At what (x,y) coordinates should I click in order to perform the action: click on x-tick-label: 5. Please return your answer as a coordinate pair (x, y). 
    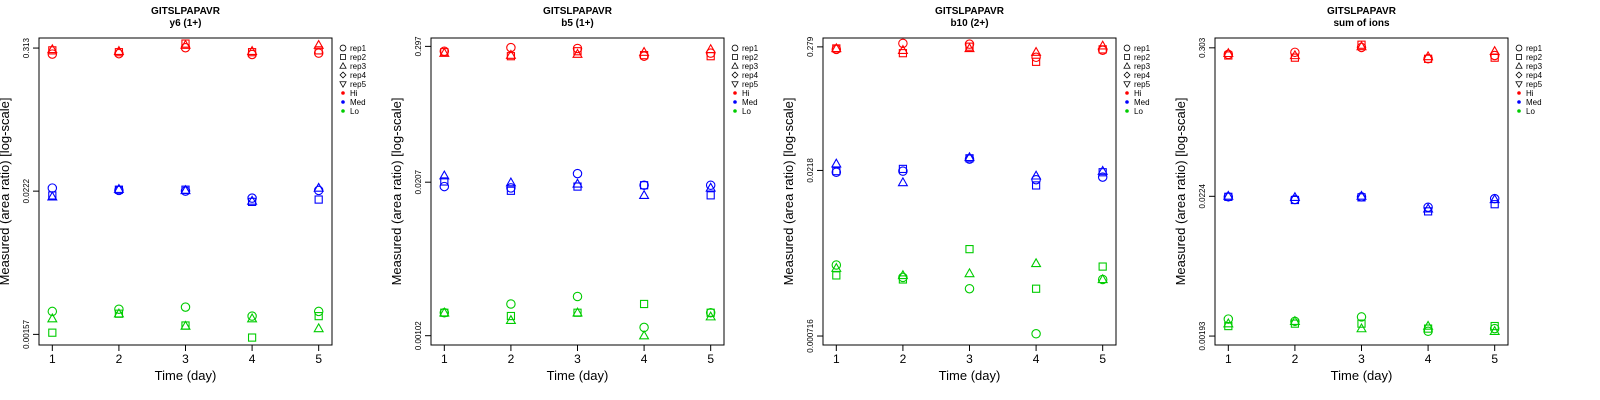
    Looking at the image, I should click on (1494, 359).